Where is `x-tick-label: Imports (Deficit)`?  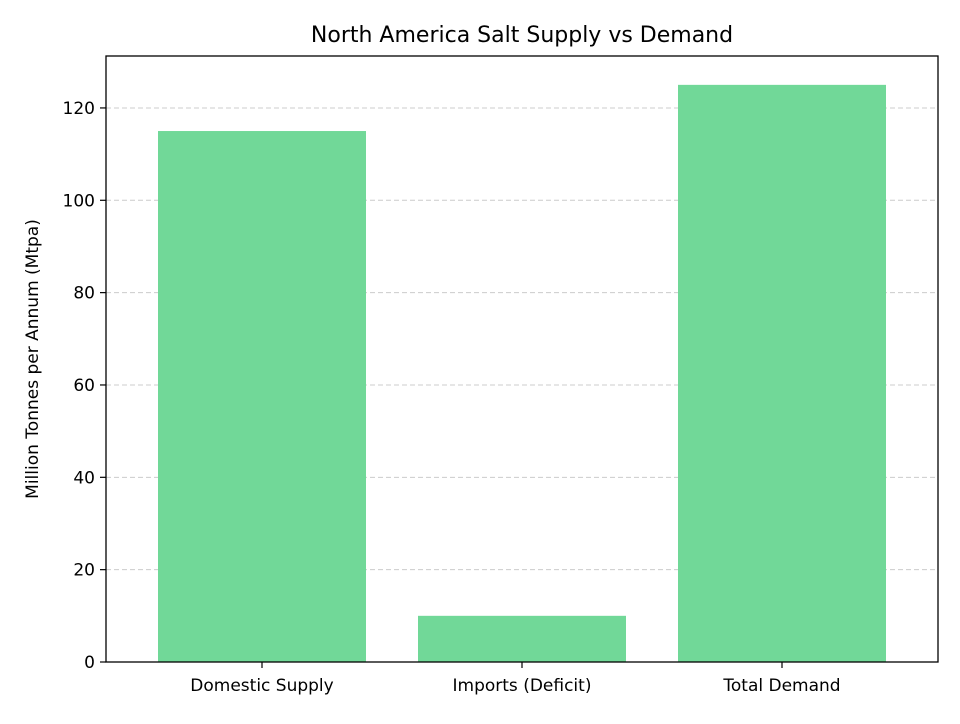 x-tick-label: Imports (Deficit) is located at coordinates (522, 686).